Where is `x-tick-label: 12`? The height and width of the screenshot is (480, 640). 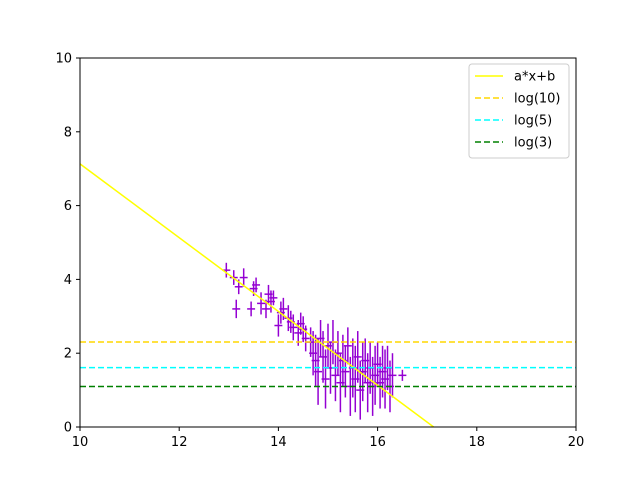
x-tick-label: 12 is located at coordinates (179, 442).